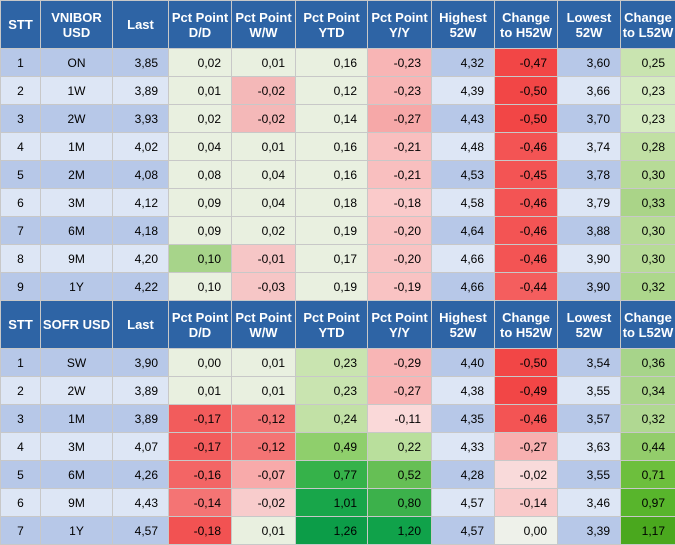 The width and height of the screenshot is (675, 545). I want to click on cell-yy: -0,11, so click(400, 419).